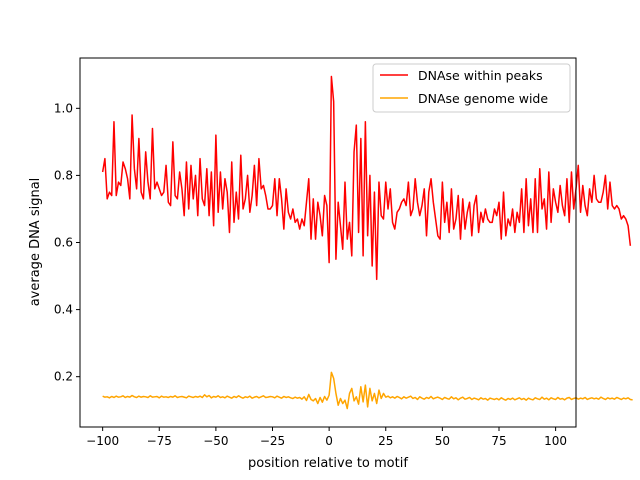 Image resolution: width=640 pixels, height=480 pixels. Describe the element at coordinates (63, 243) in the screenshot. I see `y-tick-label: 0.6` at that location.